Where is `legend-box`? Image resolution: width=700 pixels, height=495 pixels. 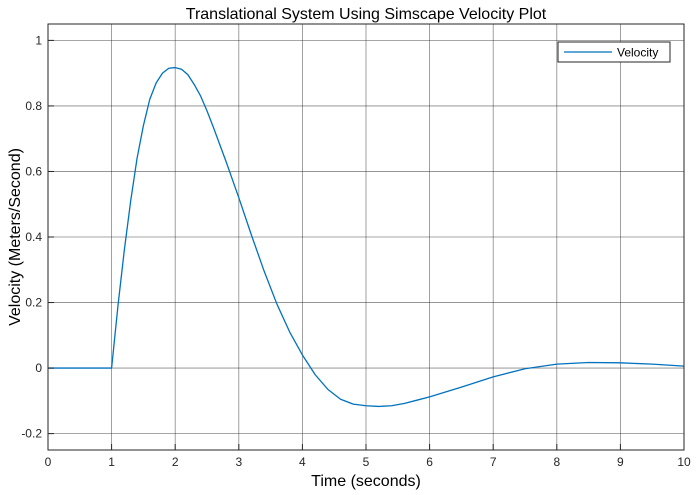 legend-box is located at coordinates (614, 52).